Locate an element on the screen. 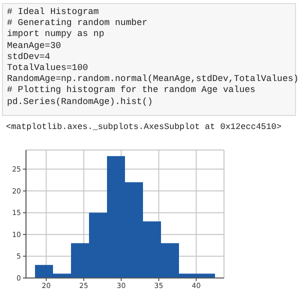 The image size is (300, 293). text: pd.Series(RandomAge).hist() is located at coordinates (80, 102).